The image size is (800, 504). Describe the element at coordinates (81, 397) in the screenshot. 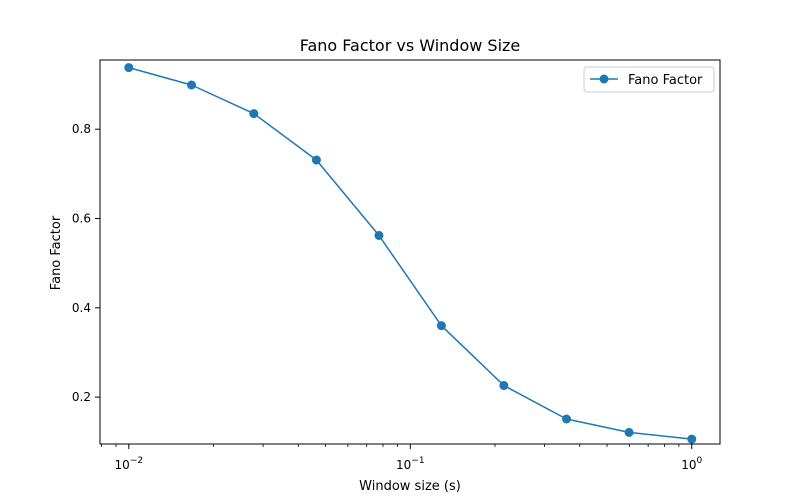

I see `y-tick-label: 0.2` at that location.